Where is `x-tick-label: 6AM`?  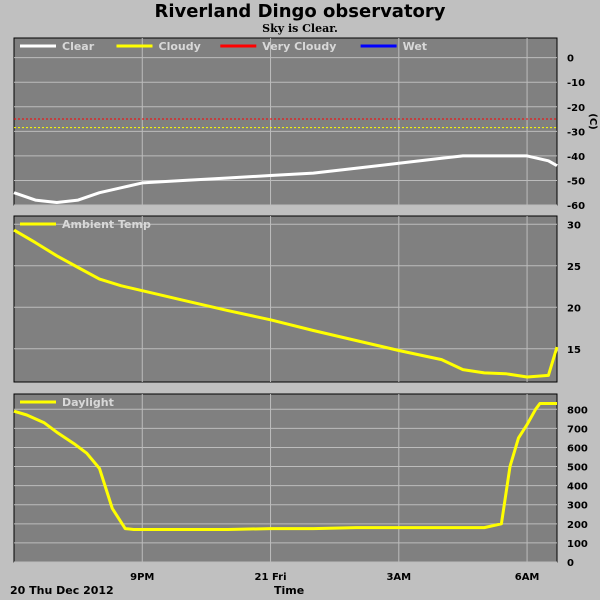 x-tick-label: 6AM is located at coordinates (527, 577).